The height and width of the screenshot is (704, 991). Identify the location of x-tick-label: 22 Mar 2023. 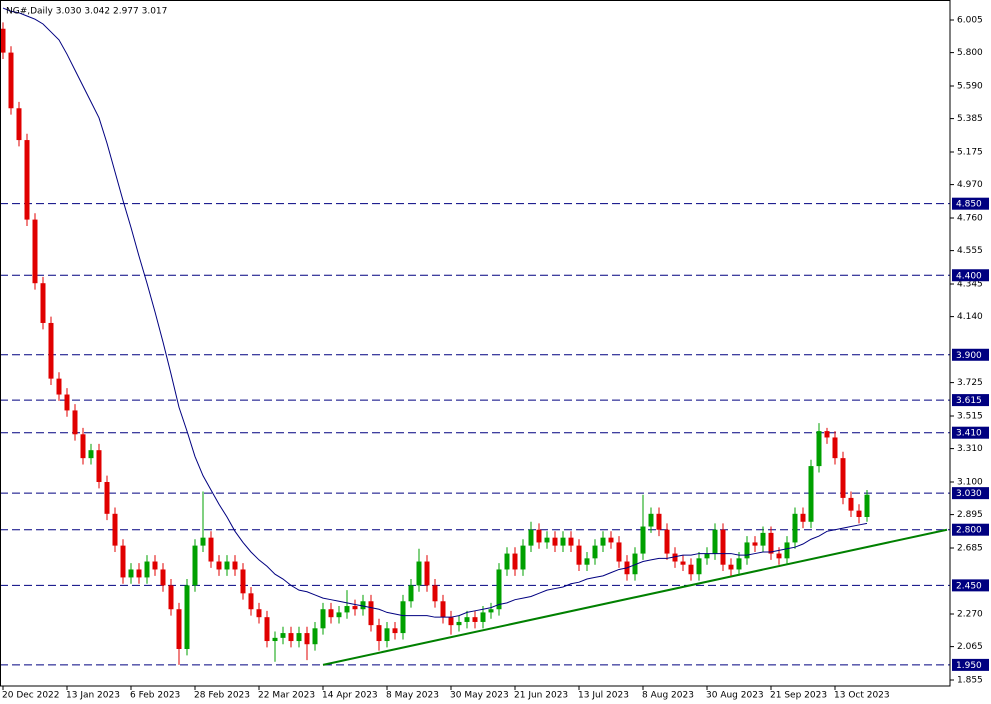
(286, 696).